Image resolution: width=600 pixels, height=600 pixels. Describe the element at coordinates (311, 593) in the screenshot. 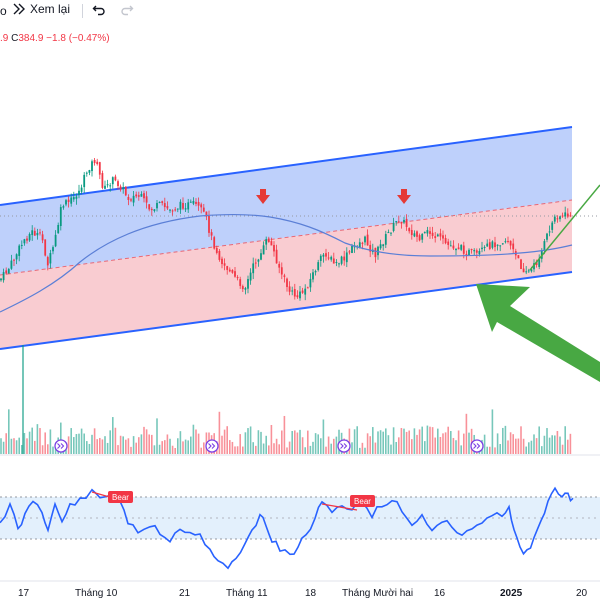

I see `x-tick-label: 18` at that location.